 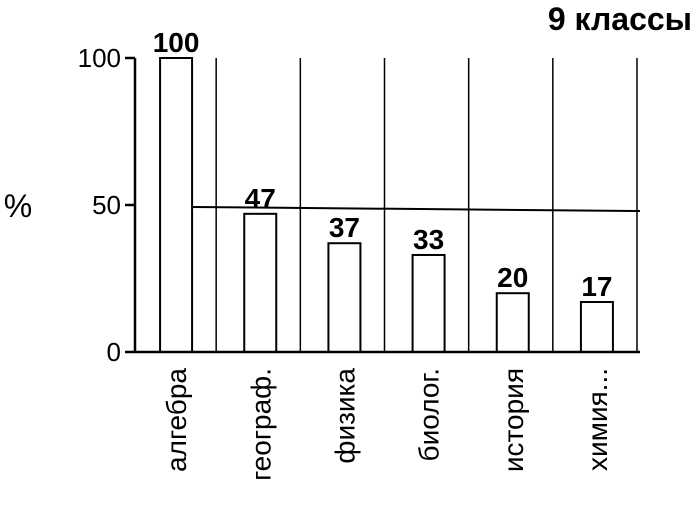 I want to click on chart-title: 9 классы, so click(x=620, y=19).